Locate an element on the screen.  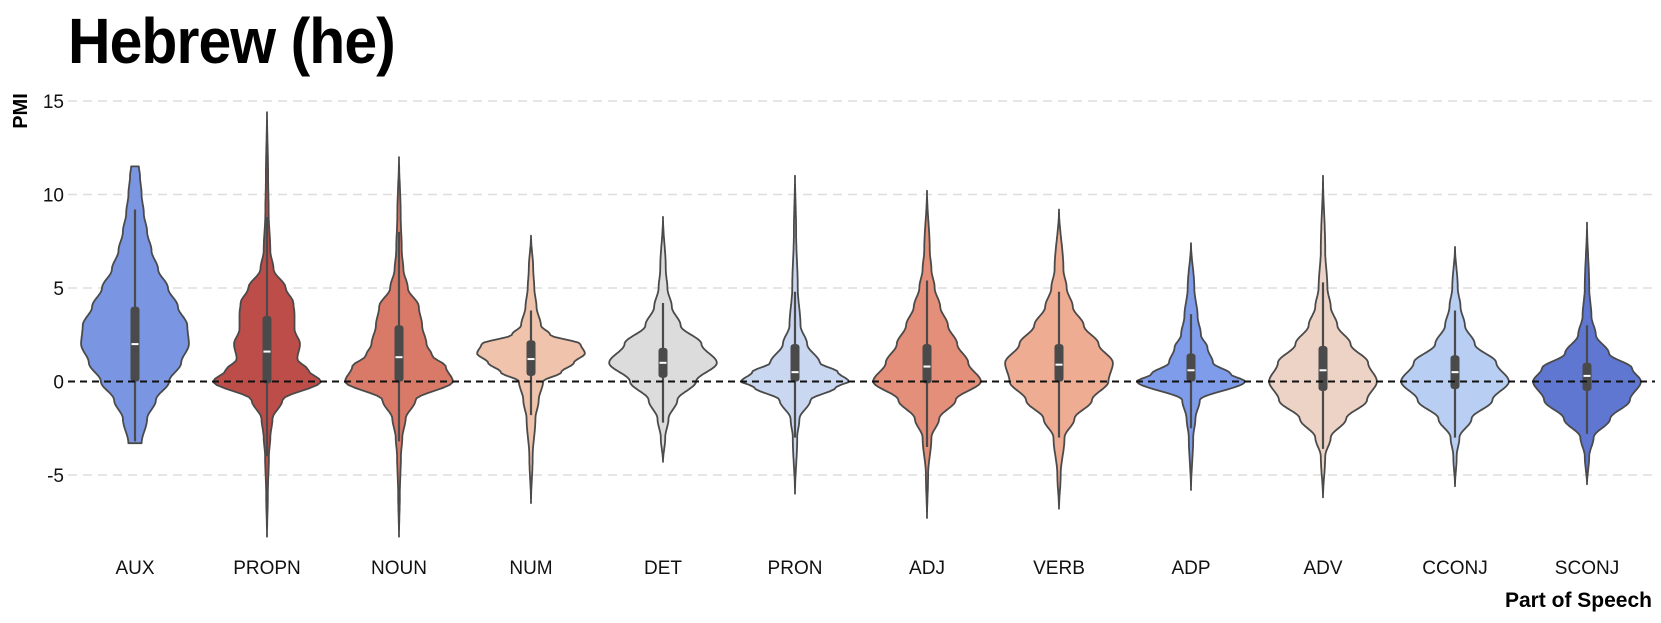
chart-title: Hebrew (he) is located at coordinates (232, 41).